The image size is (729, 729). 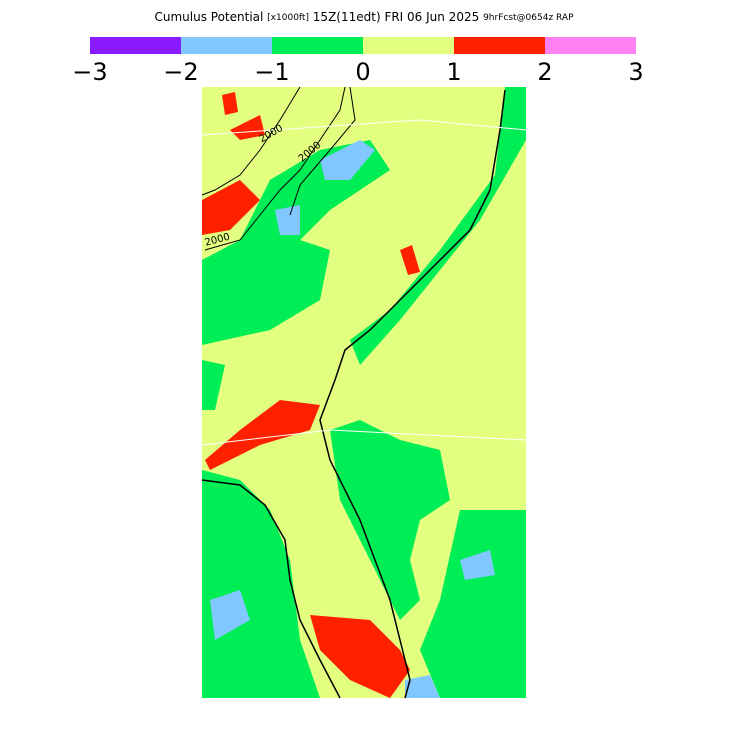 What do you see at coordinates (528, 18) in the screenshot?
I see `model: 9hrFcst@0654z RAP` at bounding box center [528, 18].